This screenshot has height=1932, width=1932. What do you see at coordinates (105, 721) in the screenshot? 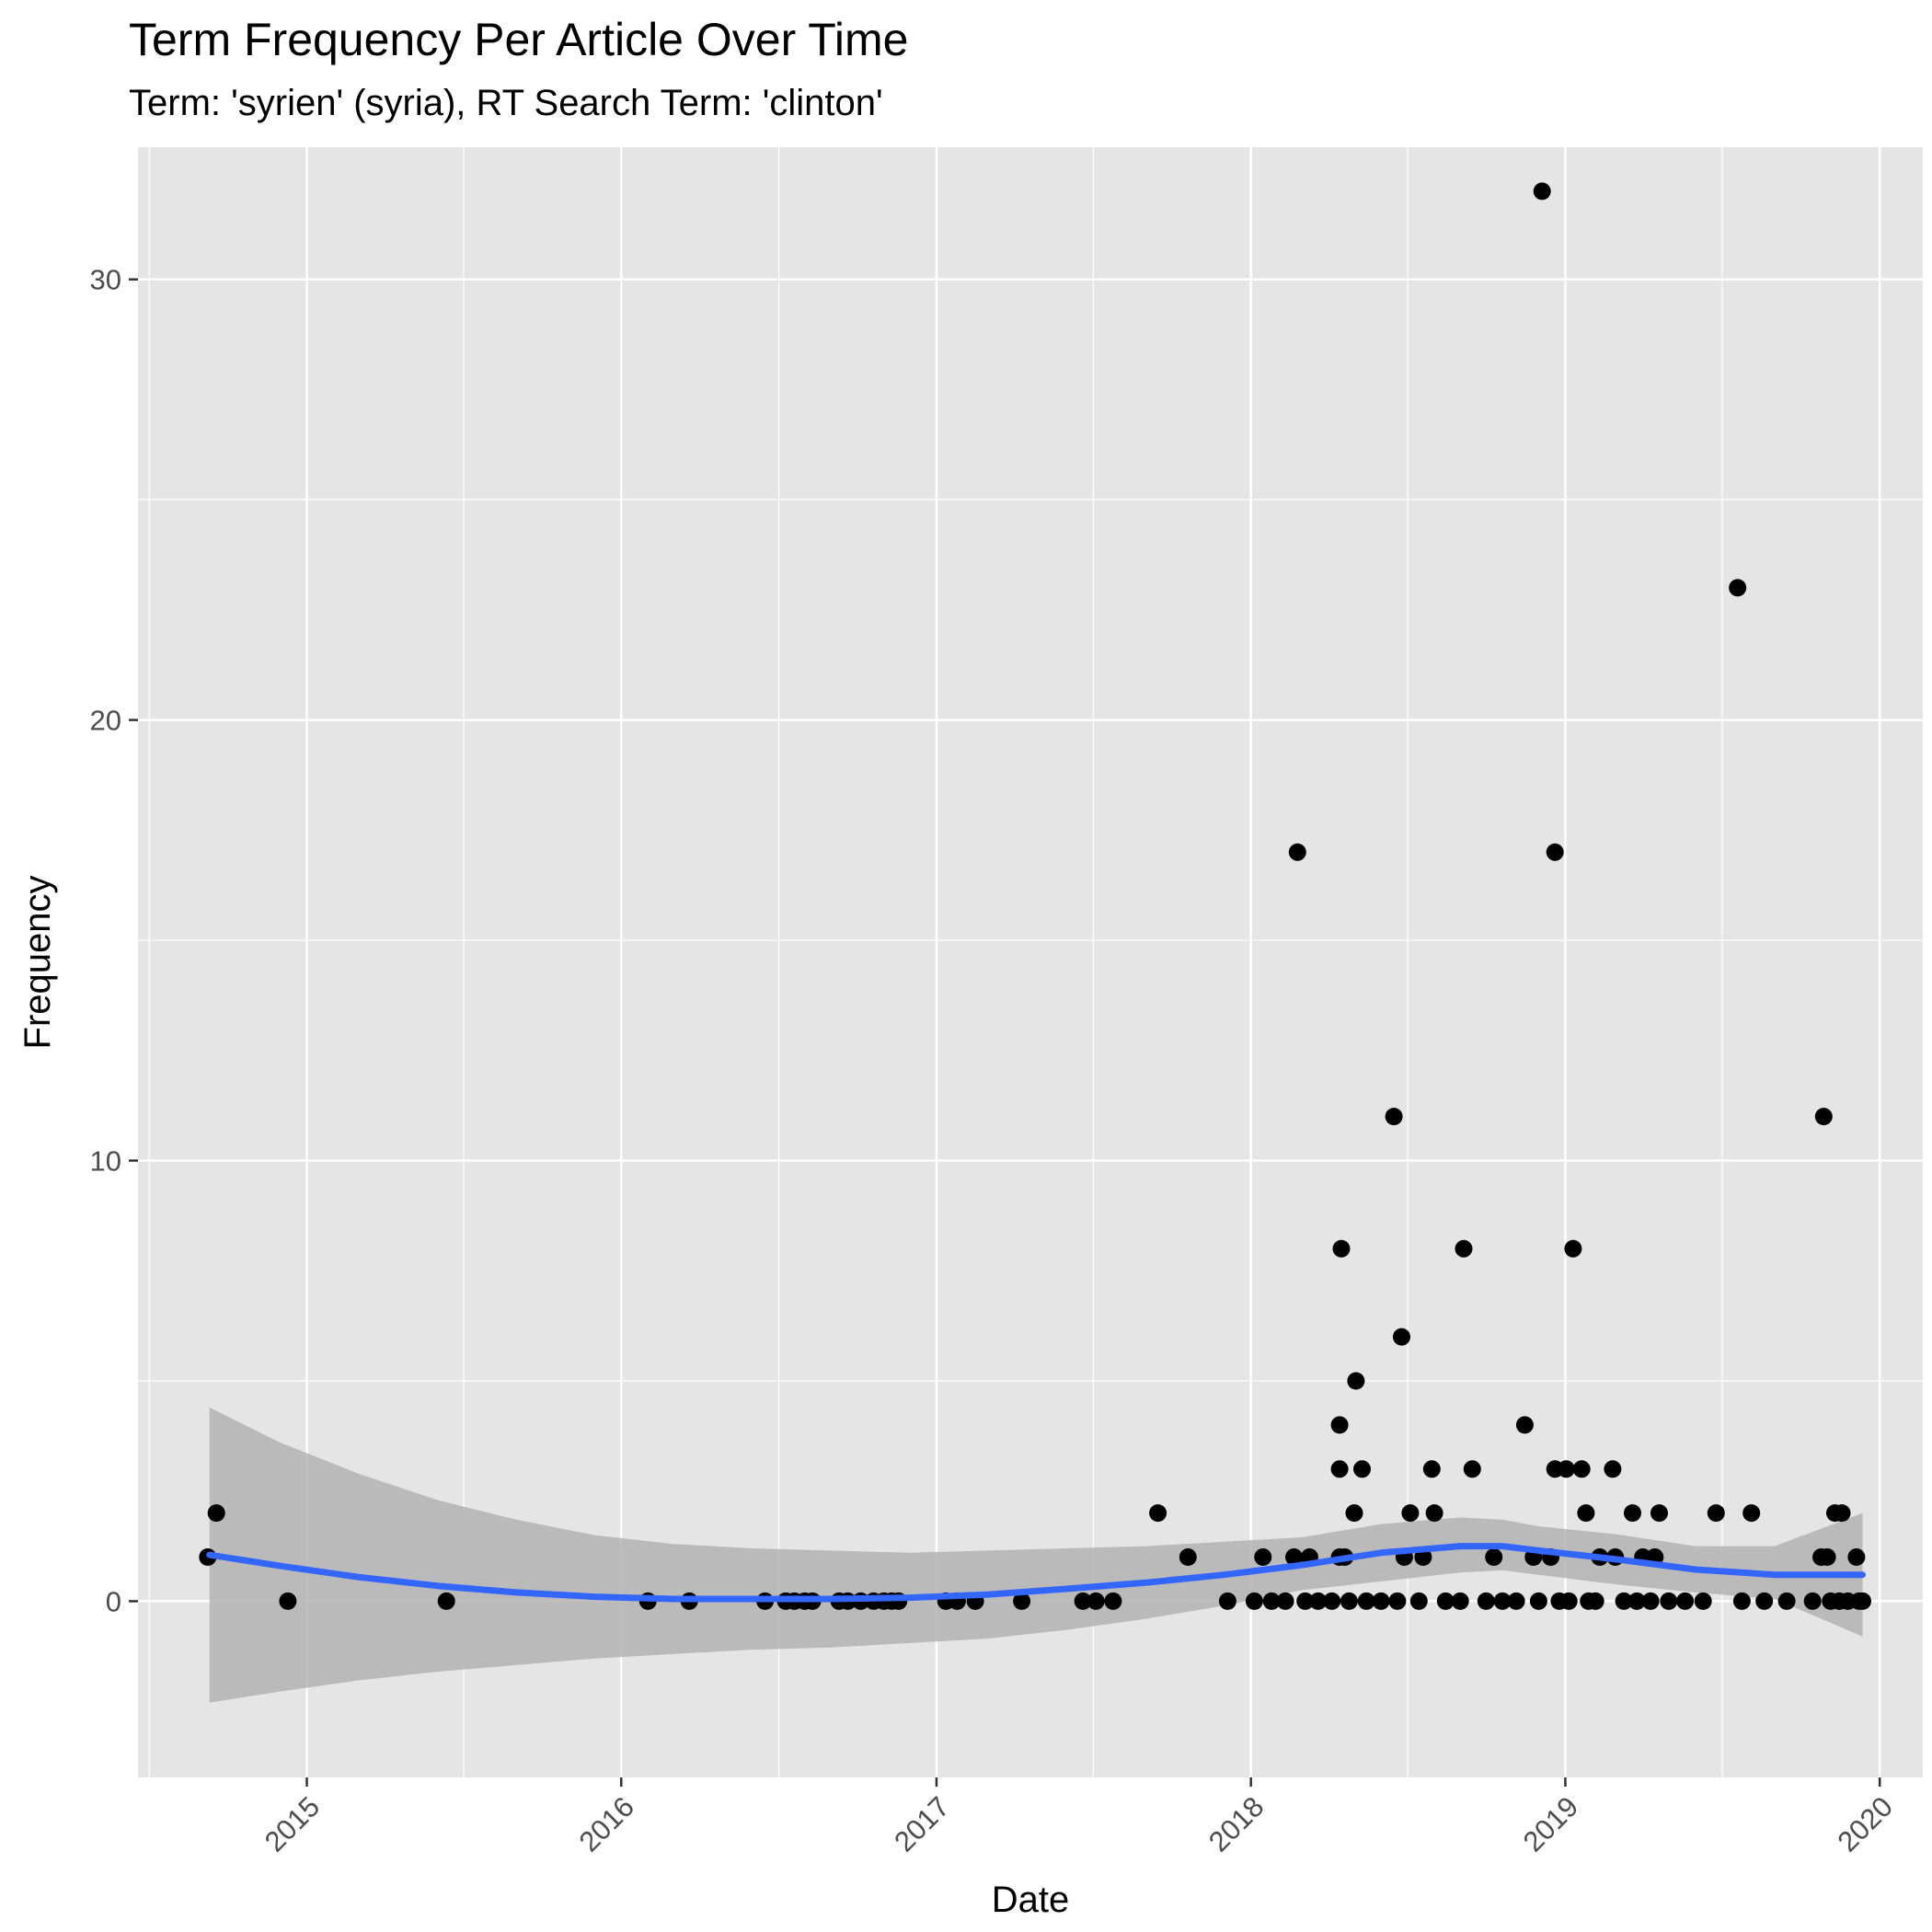
I see `y-tick-label: 20` at bounding box center [105, 721].